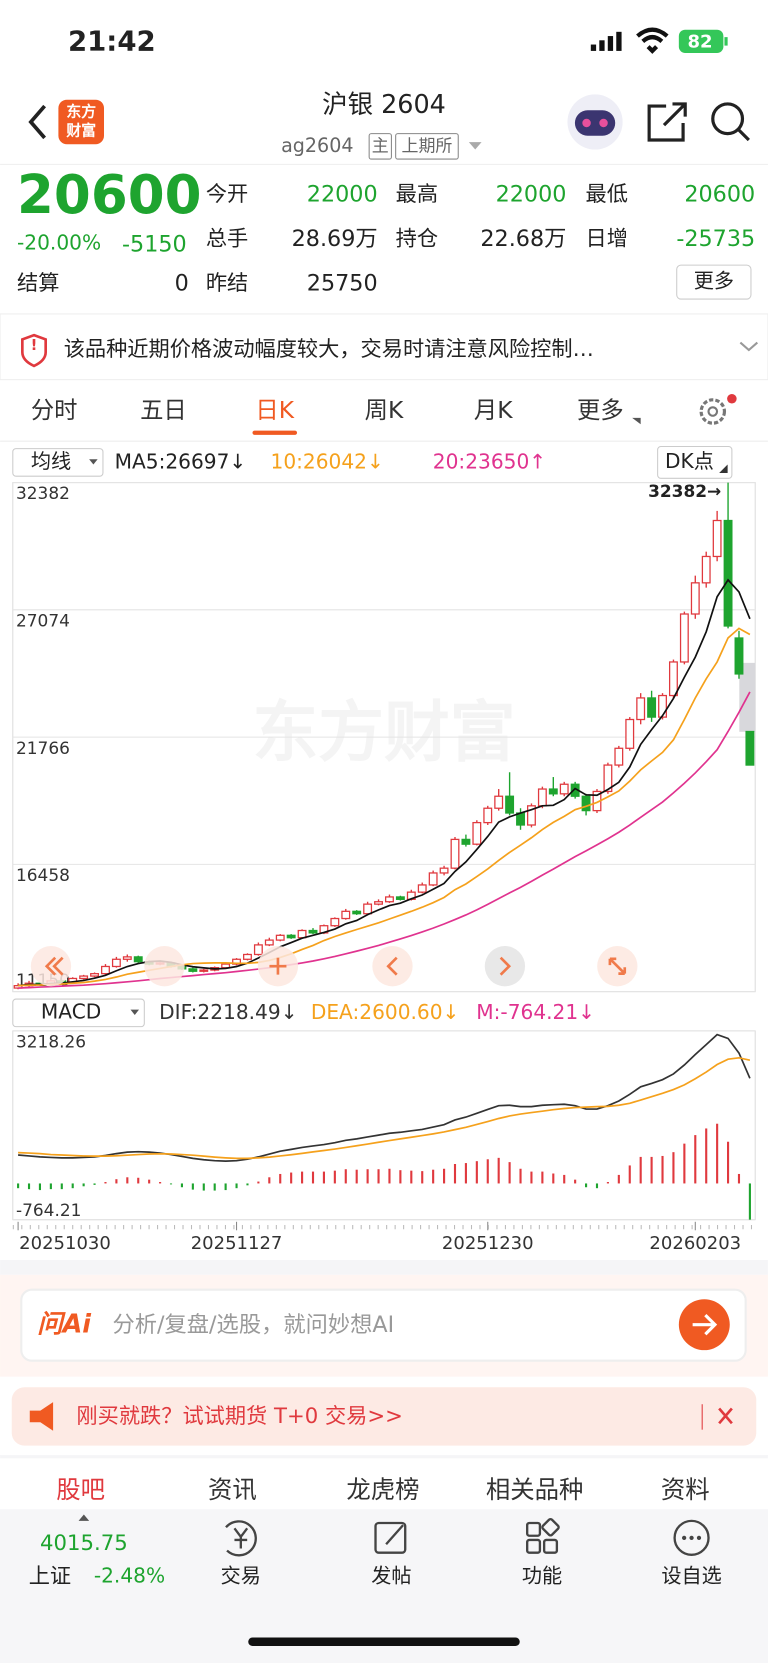 The width and height of the screenshot is (768, 1663). Describe the element at coordinates (59, 242) in the screenshot. I see `change-pct: -20.00%` at that location.